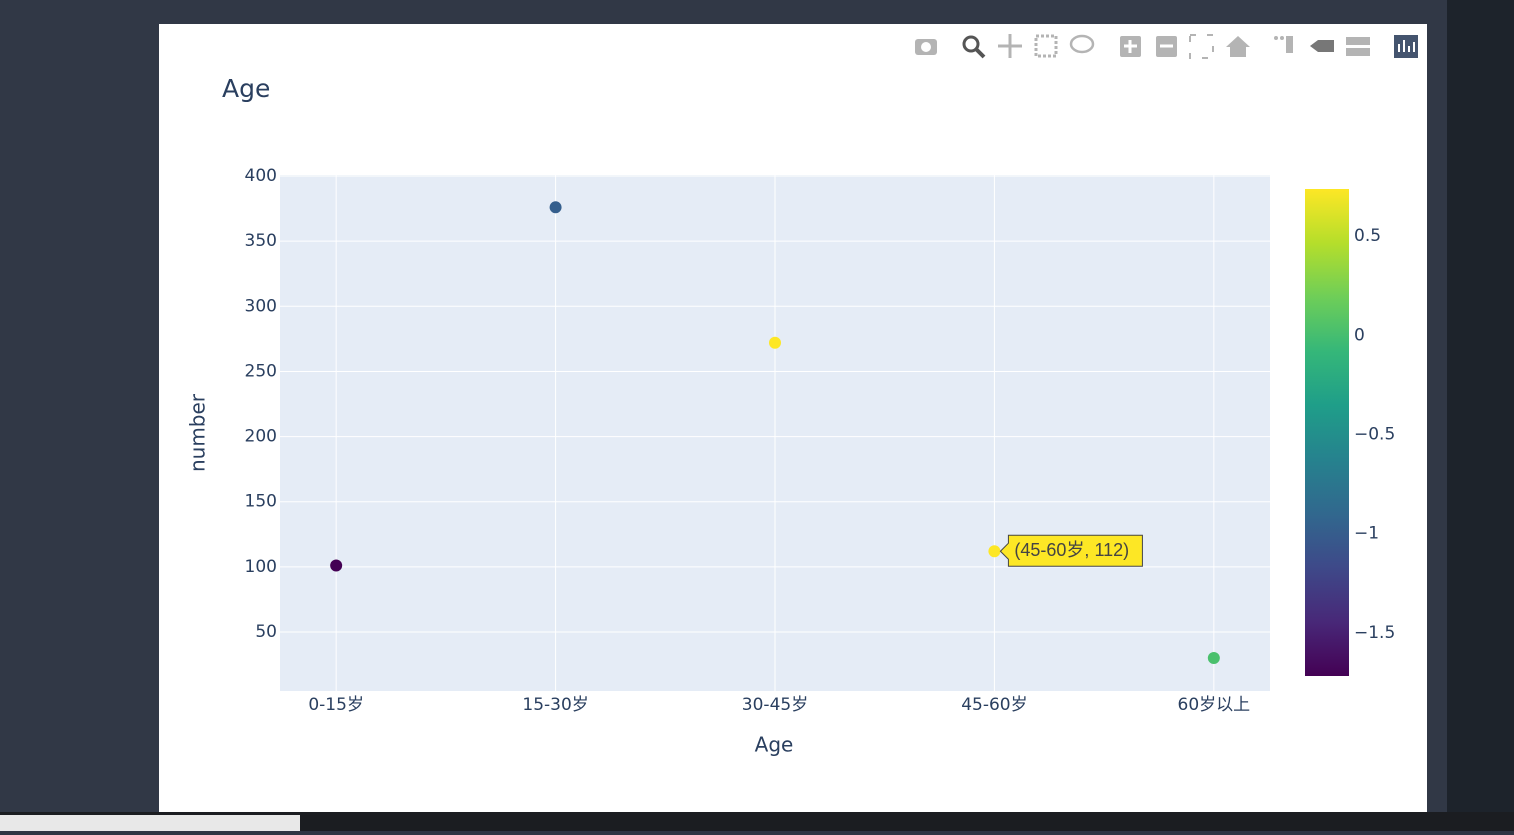 This screenshot has height=835, width=1514. I want to click on x-tick-label: 15-30岁, so click(555, 705).